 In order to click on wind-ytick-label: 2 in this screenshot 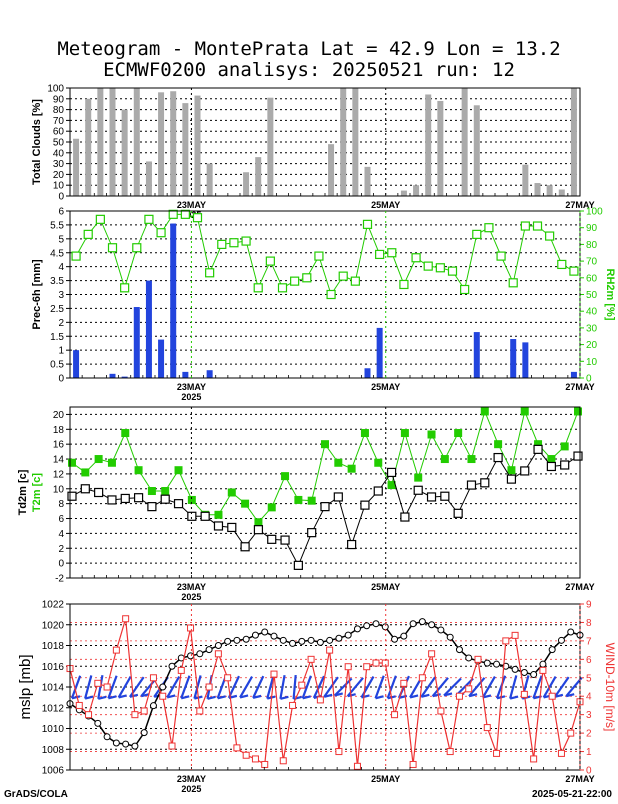, I will do `click(589, 734)`.